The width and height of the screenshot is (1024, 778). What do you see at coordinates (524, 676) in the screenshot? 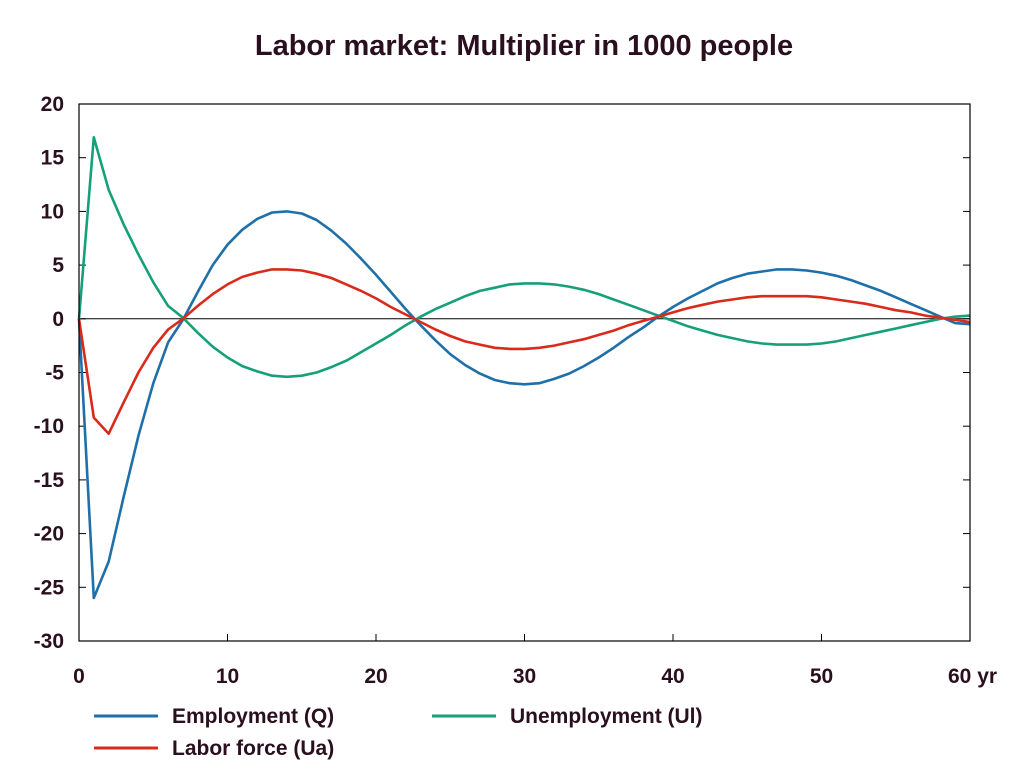
I see `x-tick-label: 30` at bounding box center [524, 676].